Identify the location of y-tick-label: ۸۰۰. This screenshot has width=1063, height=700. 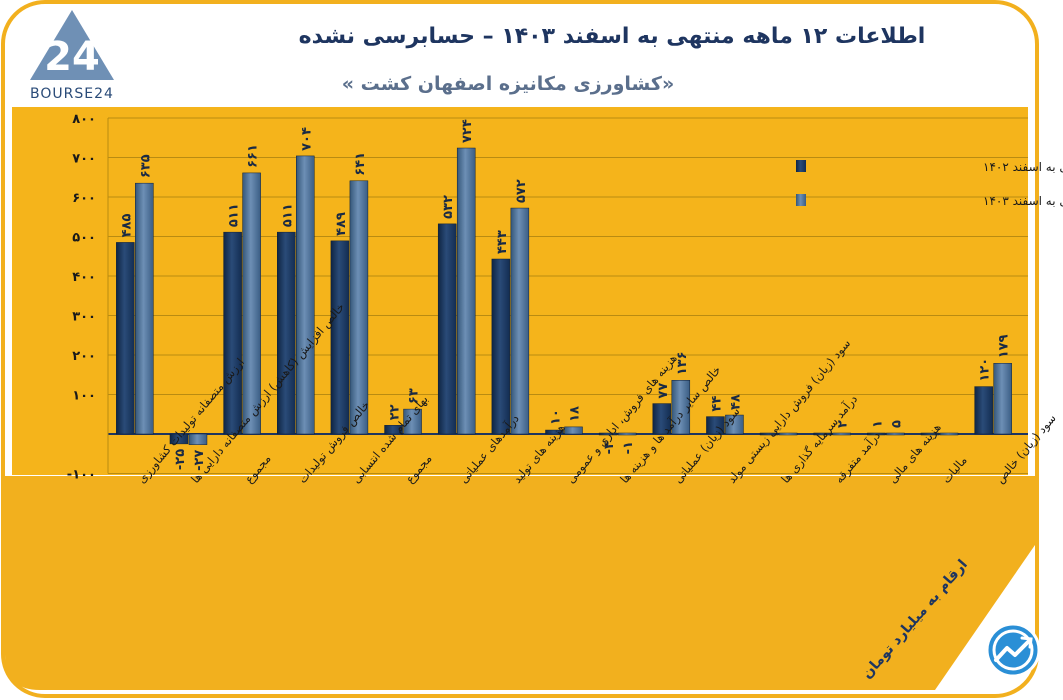
(84, 119).